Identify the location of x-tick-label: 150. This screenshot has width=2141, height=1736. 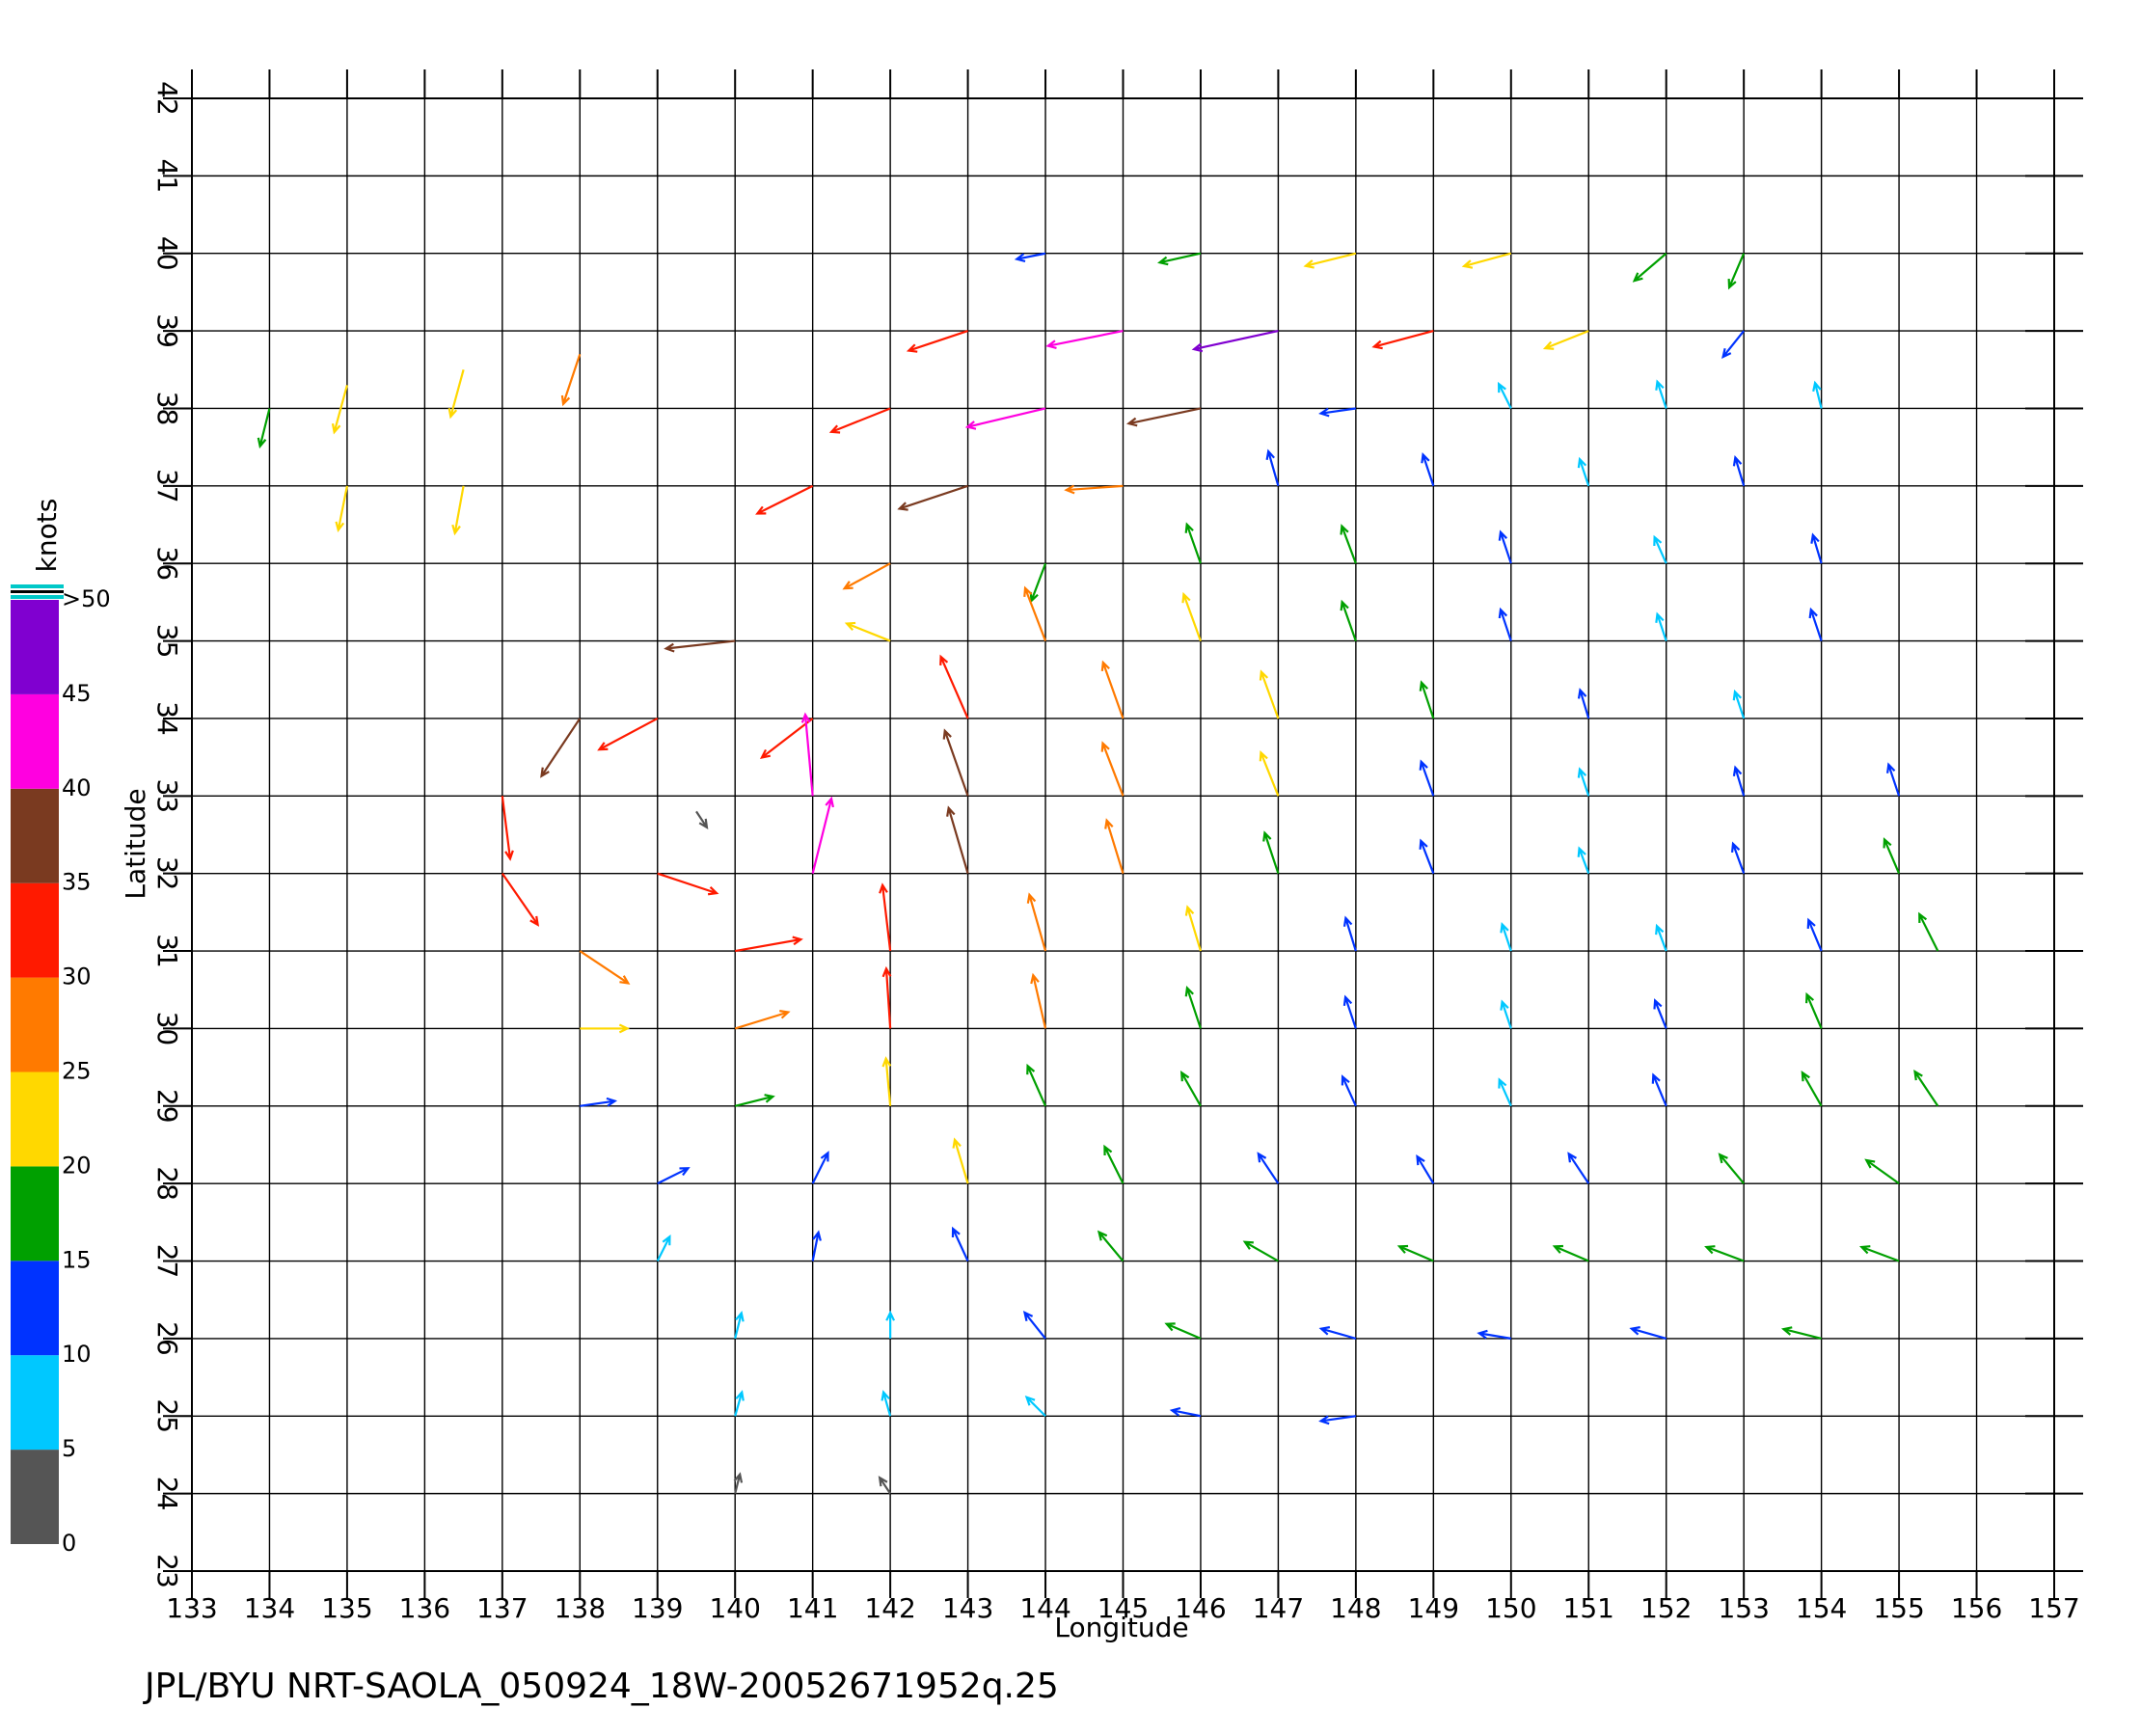
(1511, 1608).